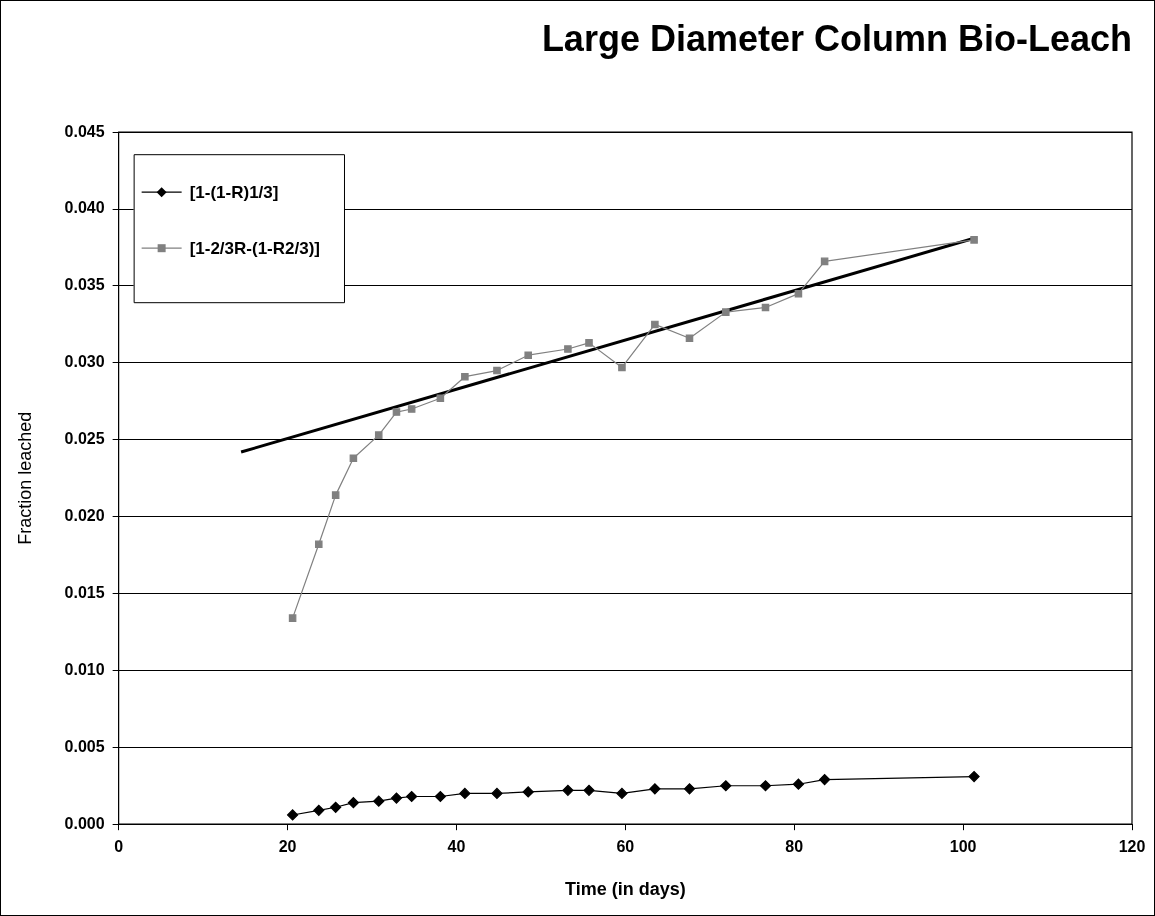 Image resolution: width=1155 pixels, height=916 pixels. Describe the element at coordinates (84, 746) in the screenshot. I see `y-tick-label: 0.005` at that location.